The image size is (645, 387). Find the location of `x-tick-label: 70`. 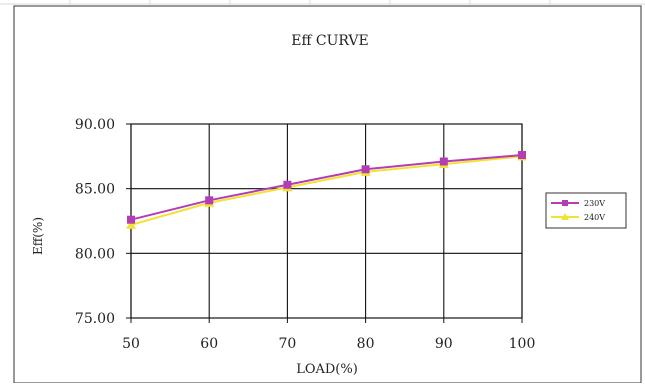

x-tick-label: 70 is located at coordinates (287, 344).